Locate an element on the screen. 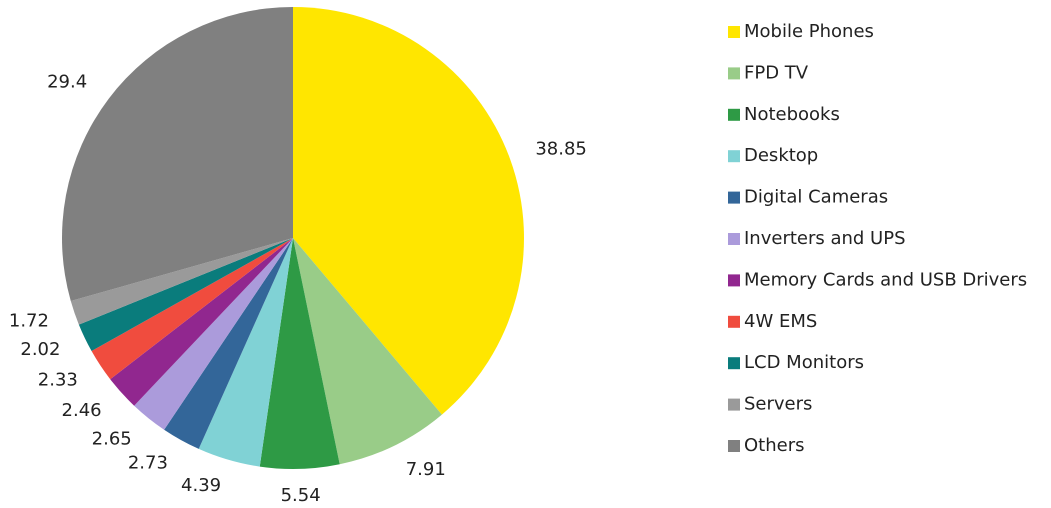 The height and width of the screenshot is (508, 1051). legend-label: Digital Cameras is located at coordinates (816, 197).